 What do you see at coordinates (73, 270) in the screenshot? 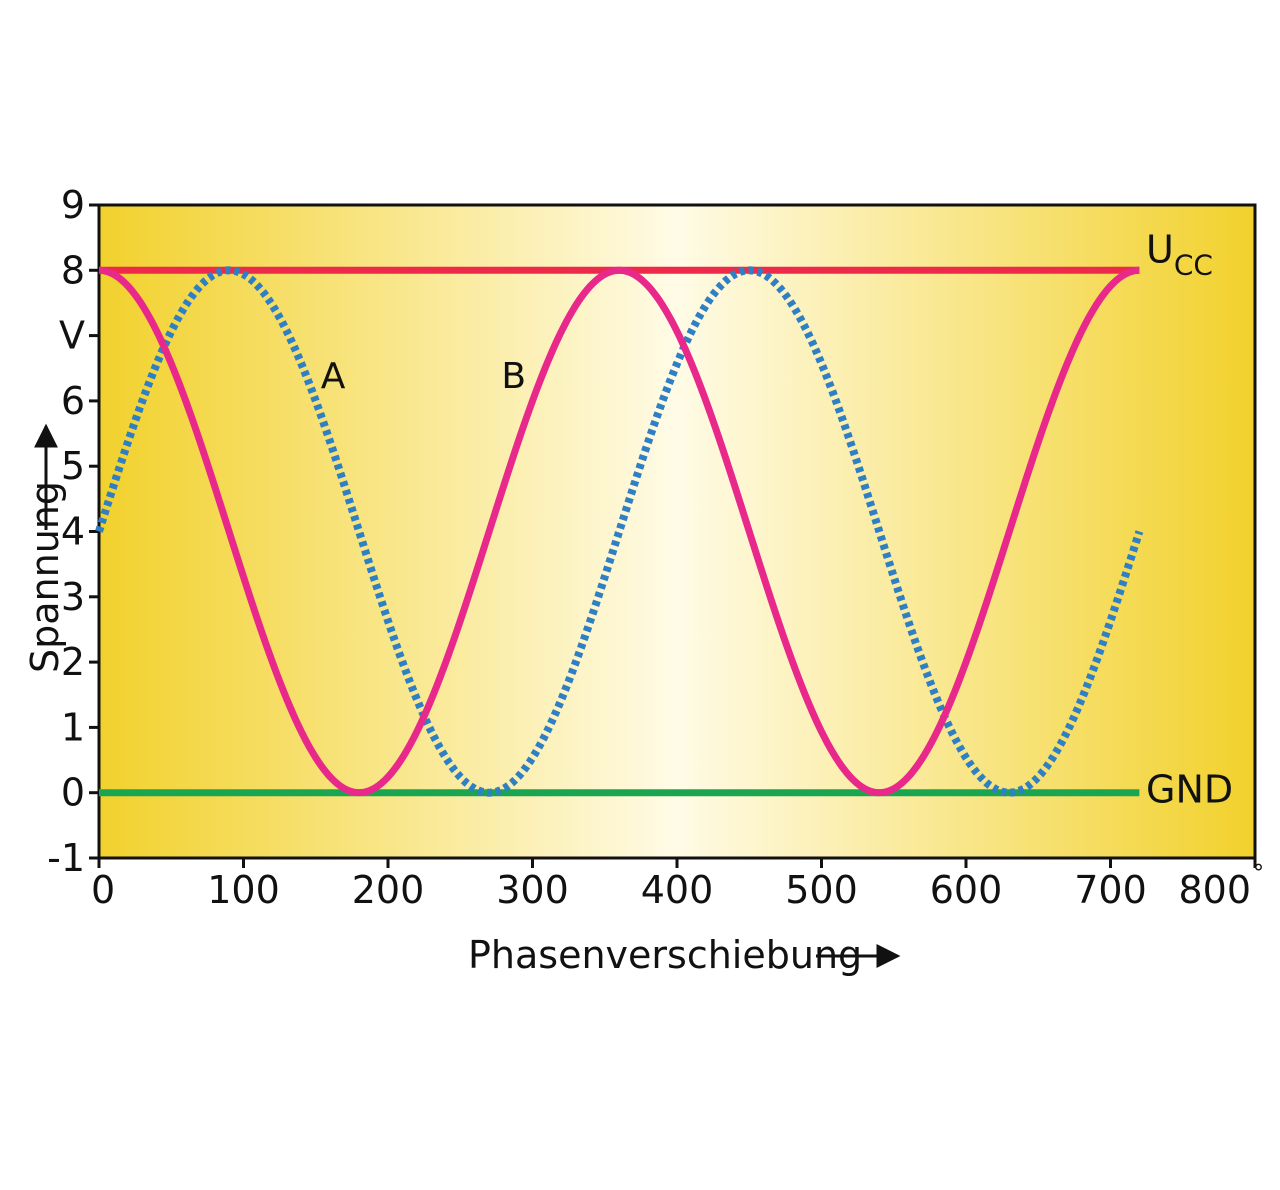
I see `y-tick-label: 8` at bounding box center [73, 270].